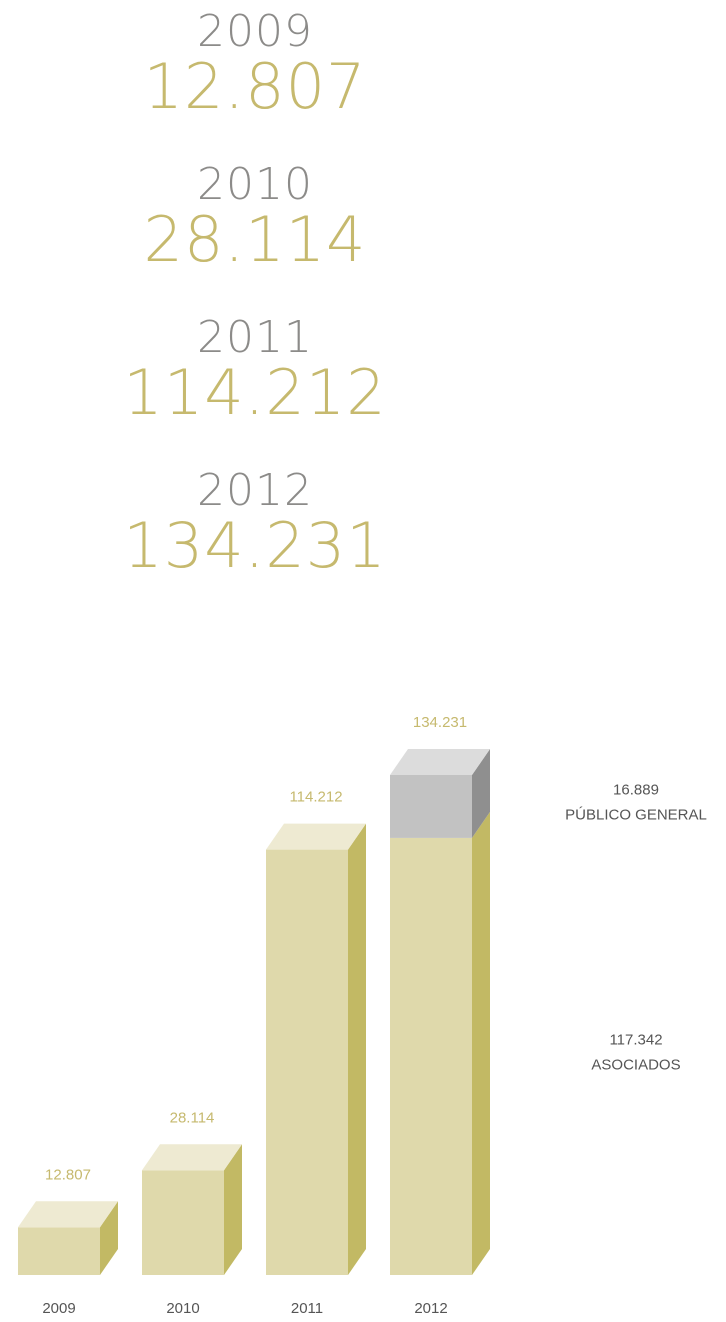 This screenshot has height=1322, width=726. What do you see at coordinates (58, 1308) in the screenshot?
I see `tick-label-2009: 2009` at bounding box center [58, 1308].